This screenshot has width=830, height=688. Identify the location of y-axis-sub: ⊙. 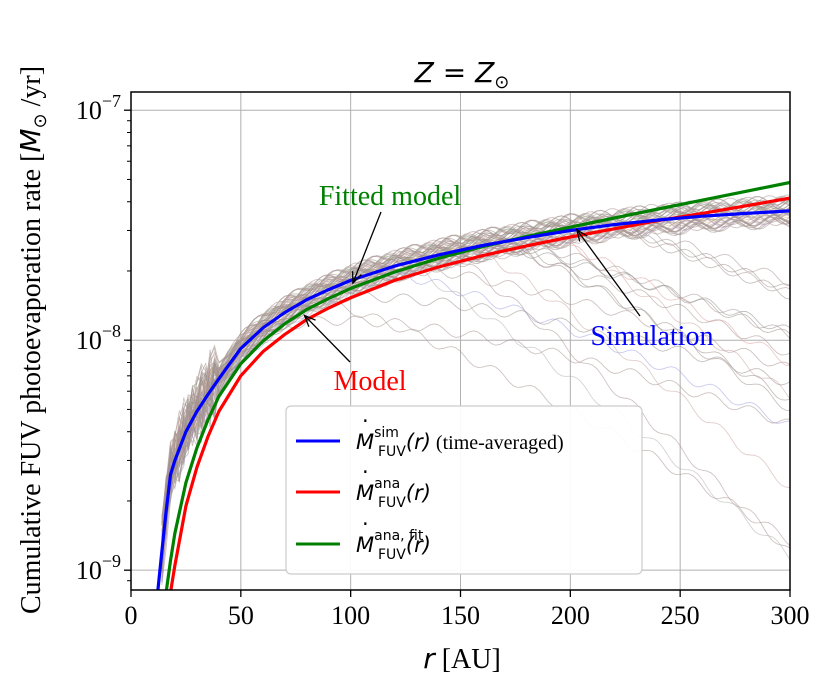
(40, 120).